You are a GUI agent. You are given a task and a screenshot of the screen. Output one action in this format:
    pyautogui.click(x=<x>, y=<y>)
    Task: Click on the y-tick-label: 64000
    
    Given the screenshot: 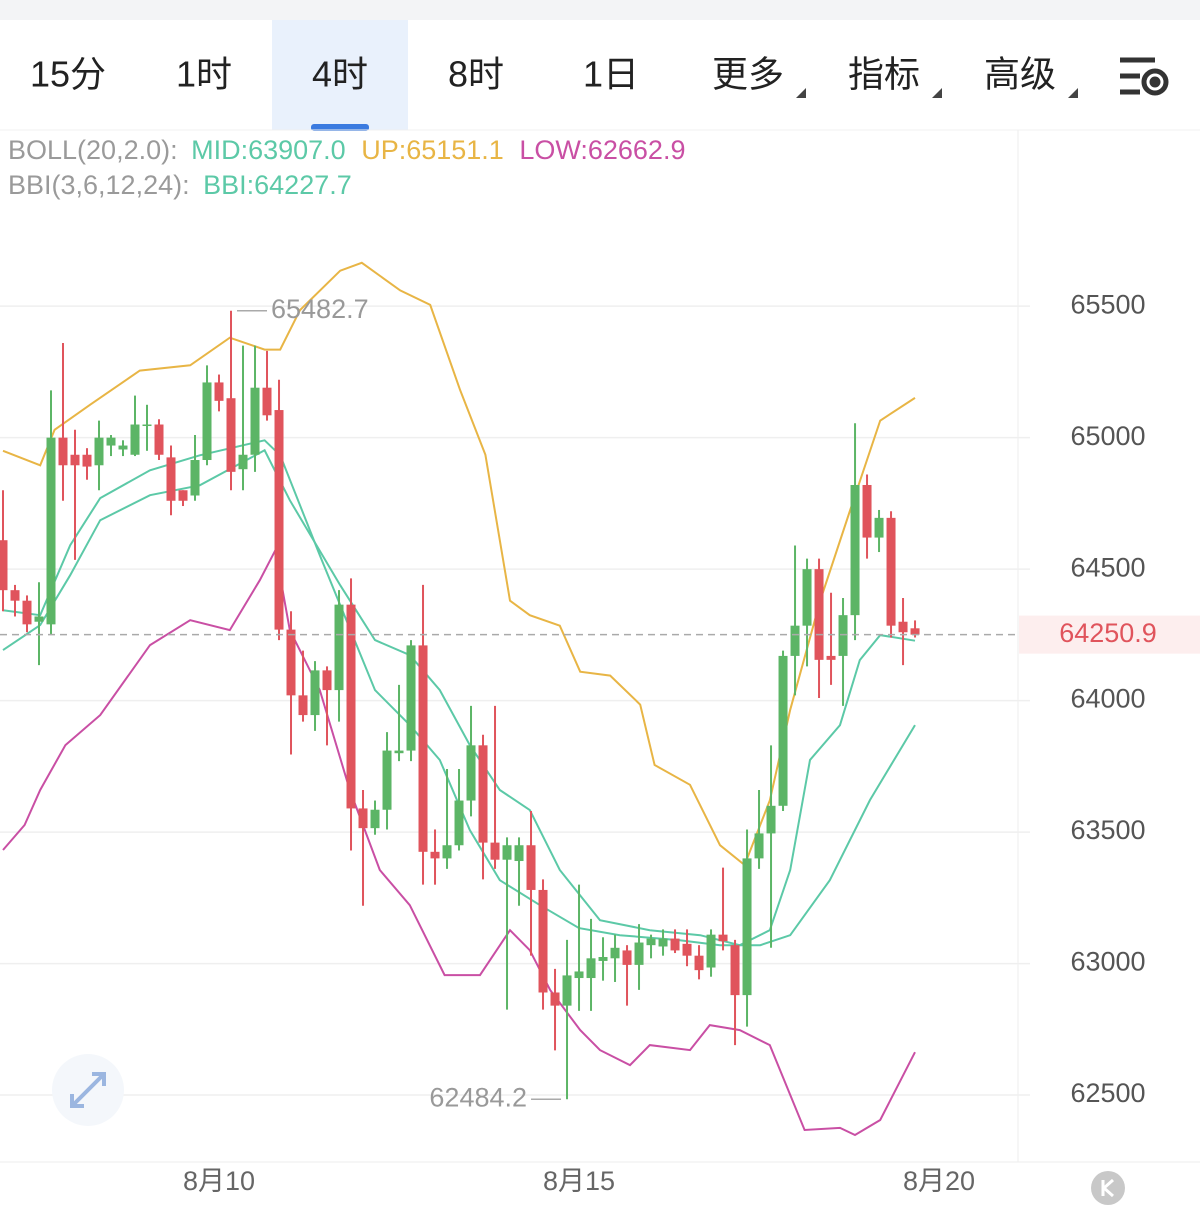 What is the action you would take?
    pyautogui.click(x=1107, y=699)
    